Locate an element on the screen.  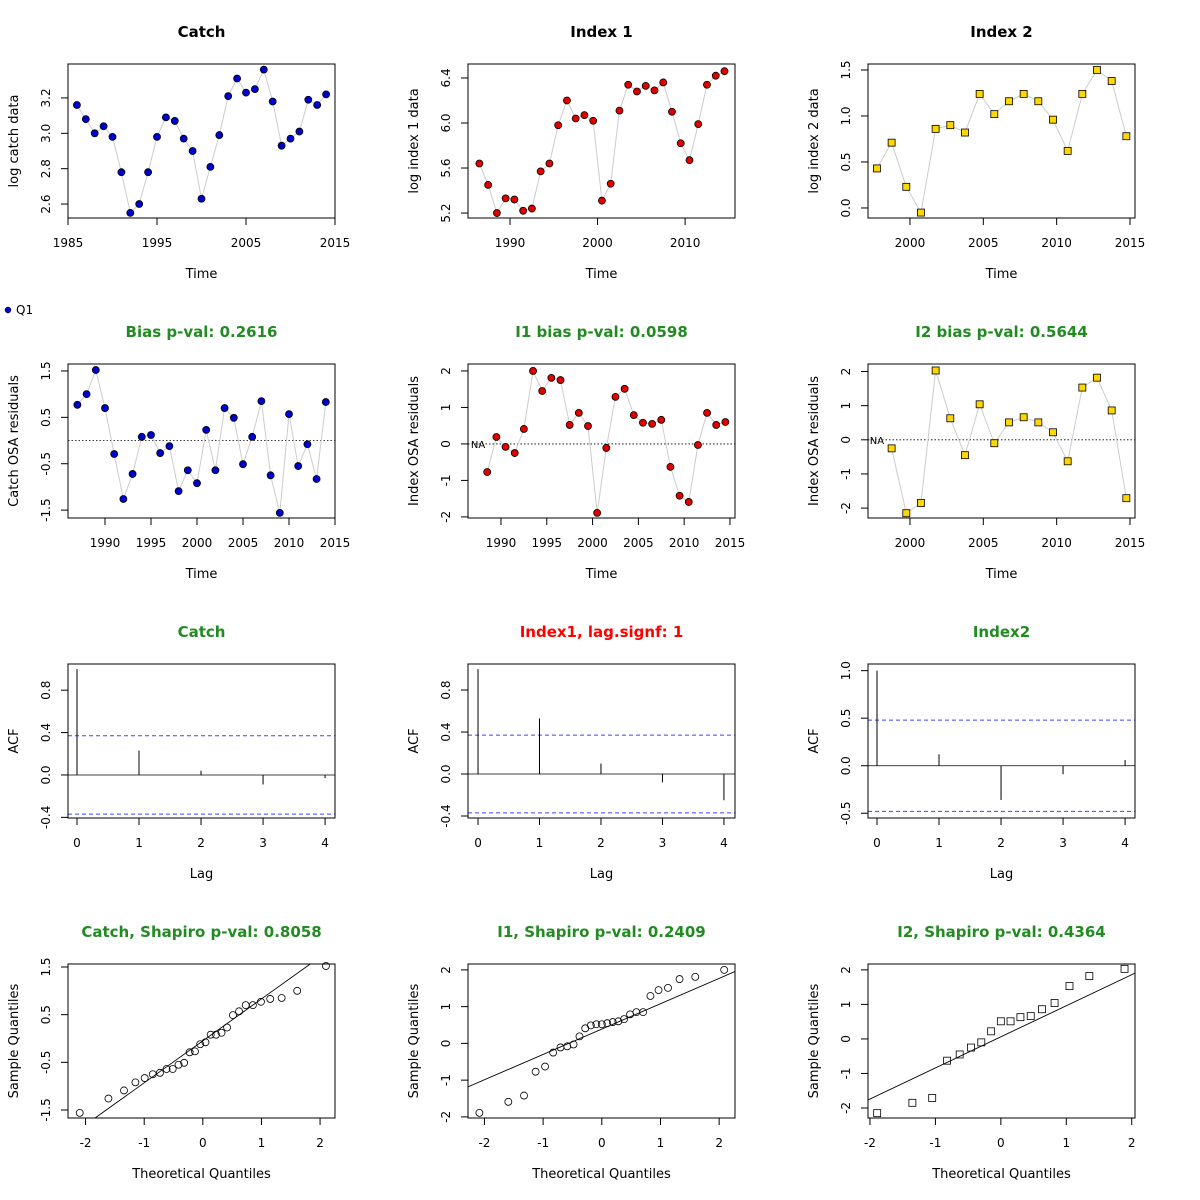
series-line is located at coordinates (1001, 142).